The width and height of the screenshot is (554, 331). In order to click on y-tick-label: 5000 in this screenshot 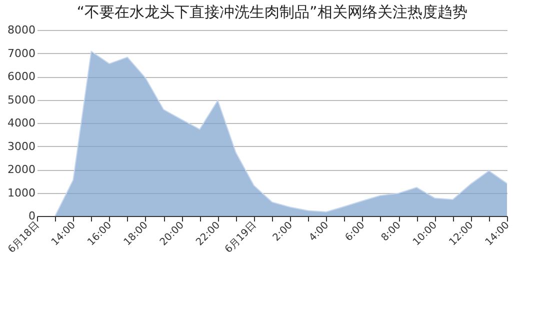, I will do `click(22, 99)`.